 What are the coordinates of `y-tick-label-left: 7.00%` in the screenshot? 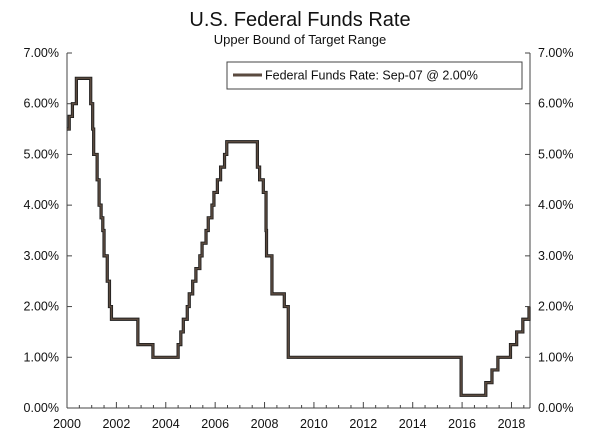 It's located at (41, 53).